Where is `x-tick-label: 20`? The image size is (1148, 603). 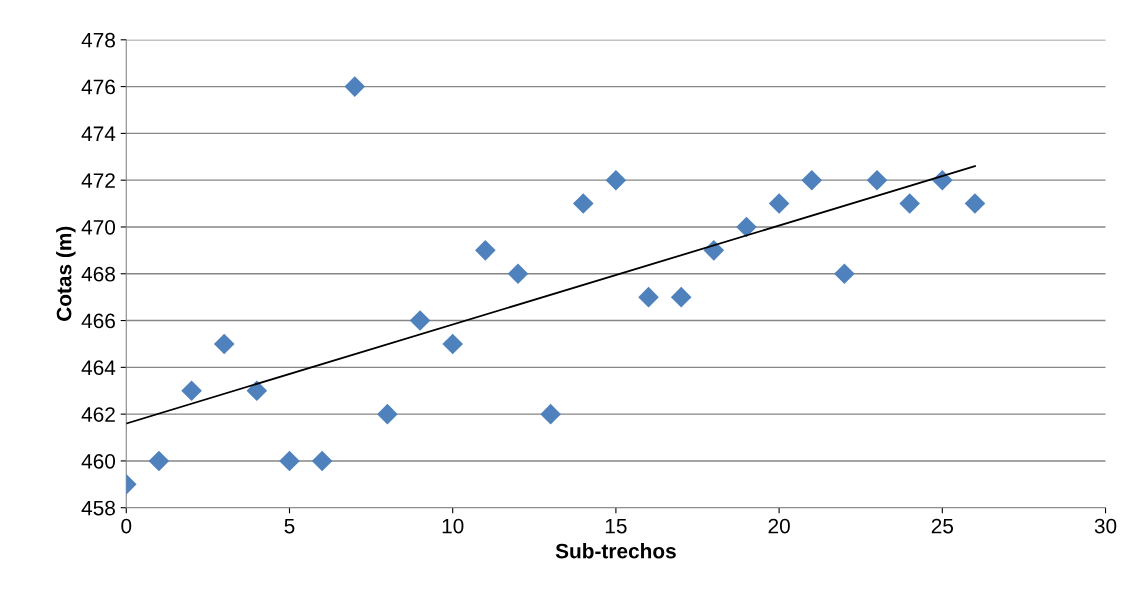
x-tick-label: 20 is located at coordinates (779, 526).